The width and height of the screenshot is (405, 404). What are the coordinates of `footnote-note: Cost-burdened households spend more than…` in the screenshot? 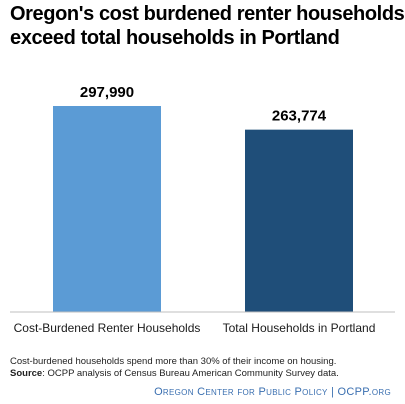 It's located at (173, 361).